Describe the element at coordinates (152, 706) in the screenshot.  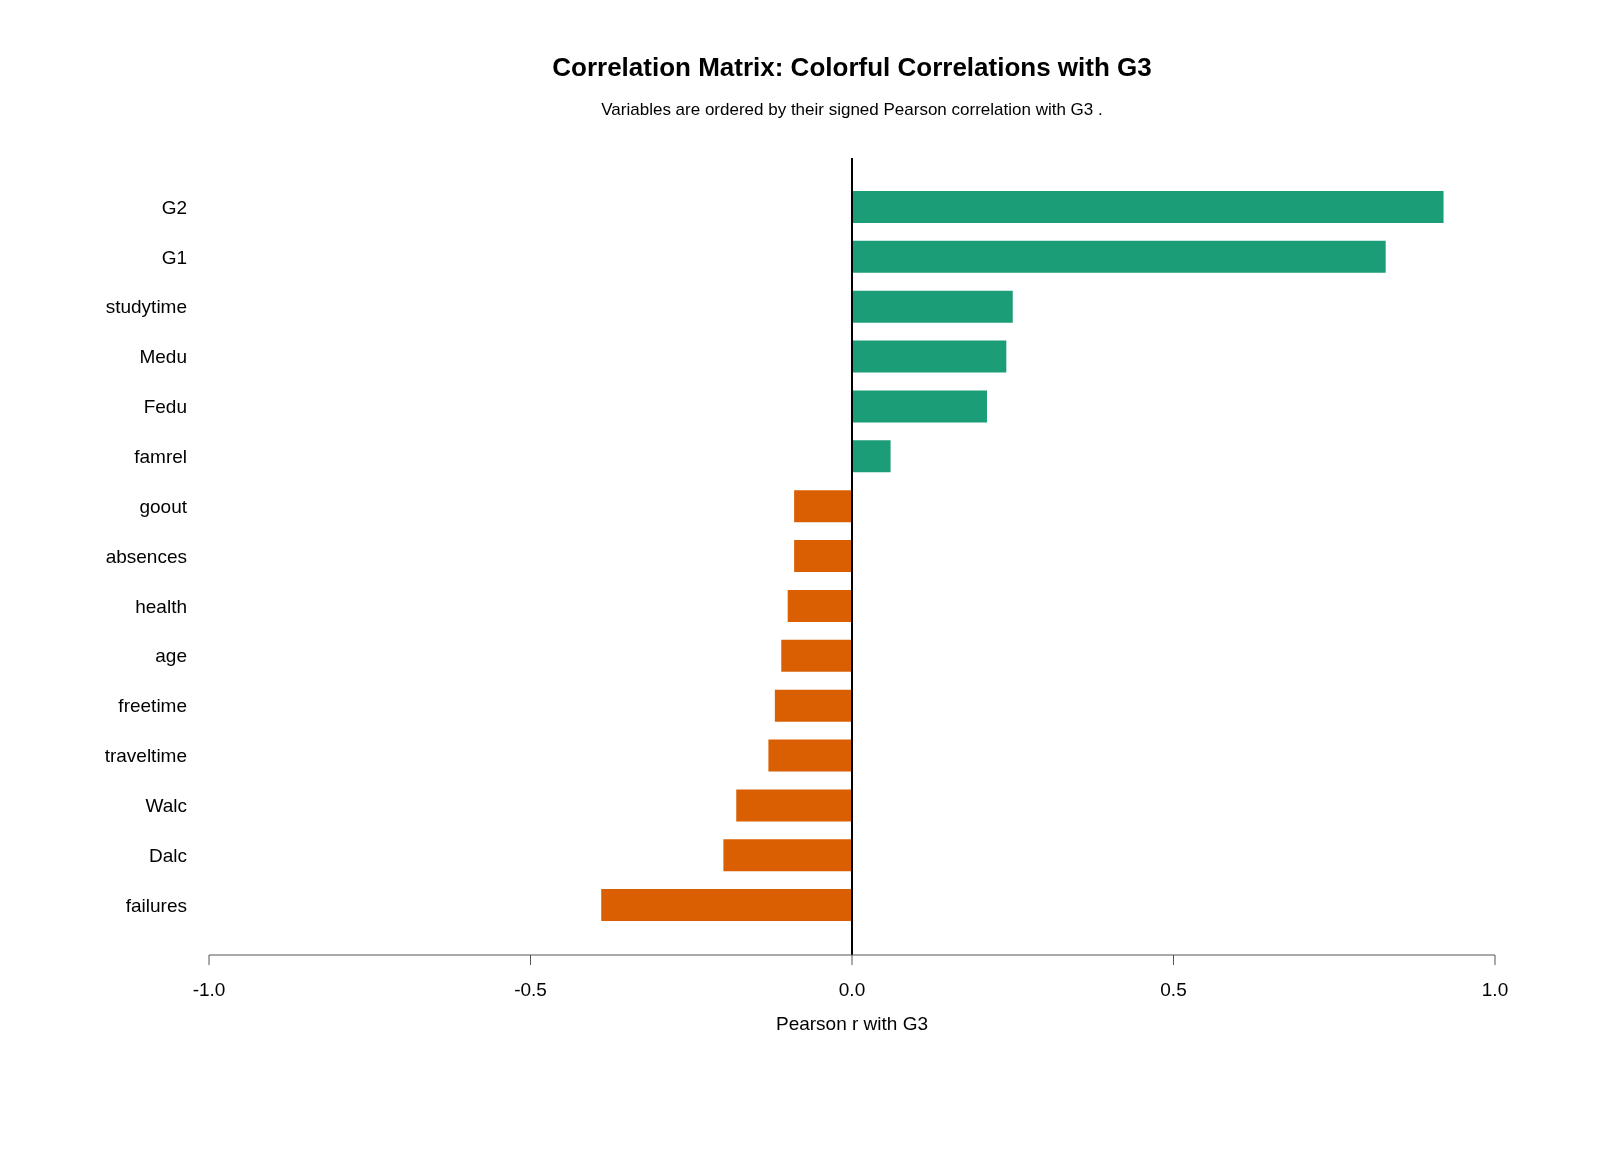
I see `y-tick-label: freetime` at that location.